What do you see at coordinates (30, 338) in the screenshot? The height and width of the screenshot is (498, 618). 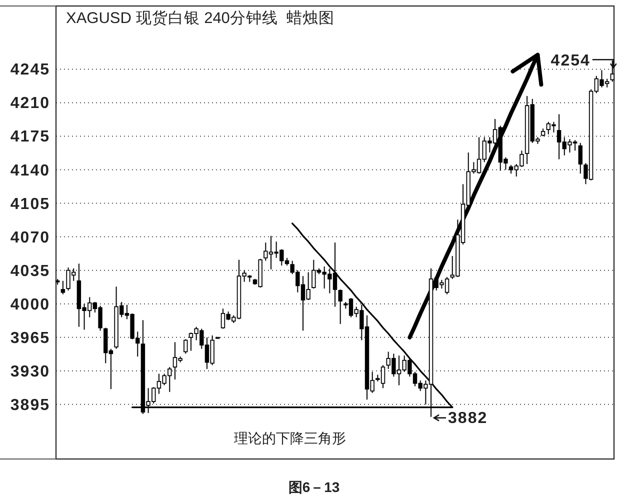 I see `y-tick-label: 3965` at bounding box center [30, 338].